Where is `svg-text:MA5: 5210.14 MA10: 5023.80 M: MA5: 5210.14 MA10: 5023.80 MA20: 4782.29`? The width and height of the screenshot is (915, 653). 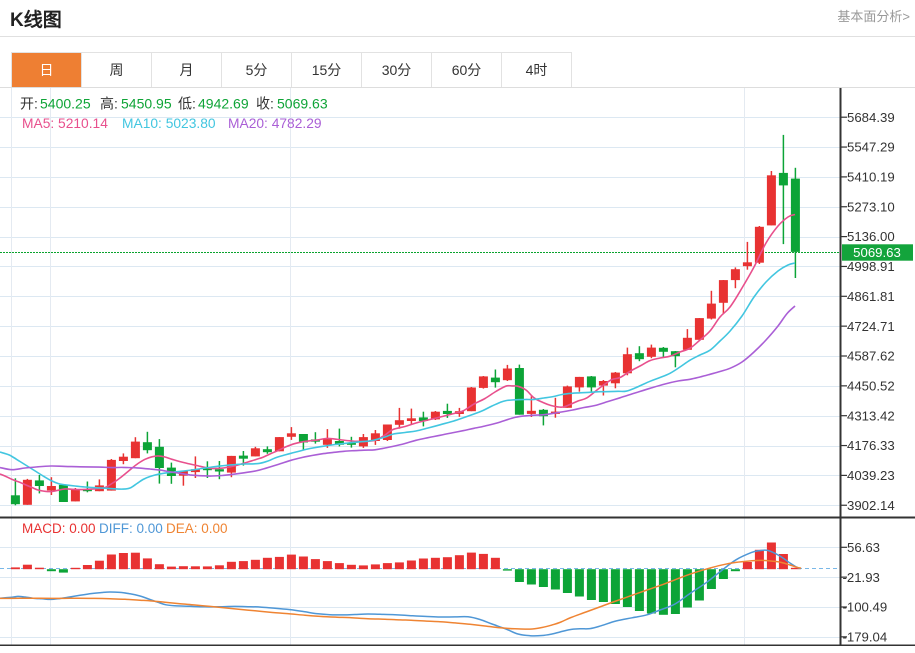
svg-text:MA5: 5210.14 MA10: 5023.80 M: MA5: 5210.14 MA10: 5023.80 MA20: 4782.29 is located at coordinates (172, 123).